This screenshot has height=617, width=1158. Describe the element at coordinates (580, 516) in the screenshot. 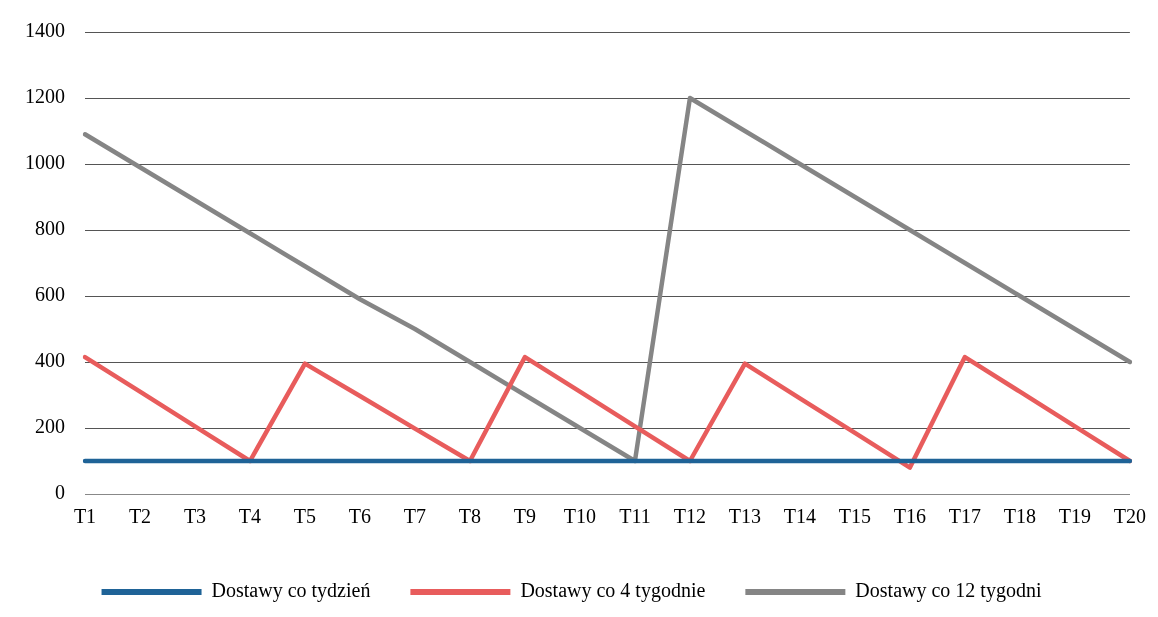

I see `x-tick-label: T10` at that location.